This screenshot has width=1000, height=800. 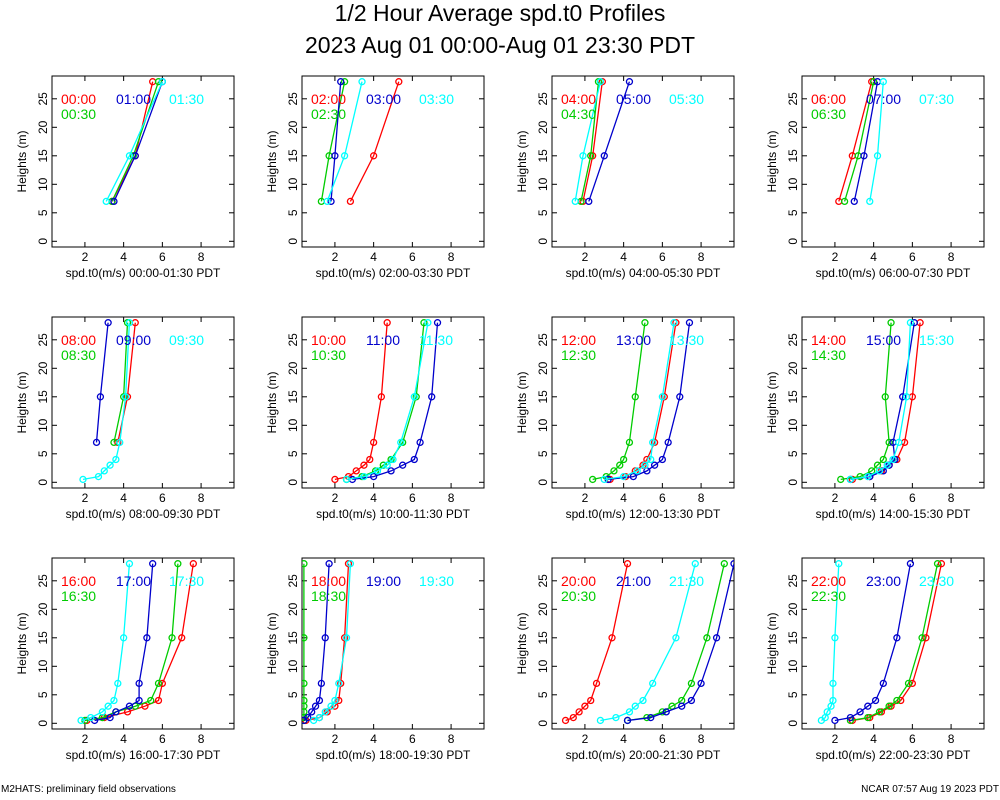 I want to click on x-axis-label: spd.t0(m/s) 10:00-11:30 PDT, so click(x=393, y=514).